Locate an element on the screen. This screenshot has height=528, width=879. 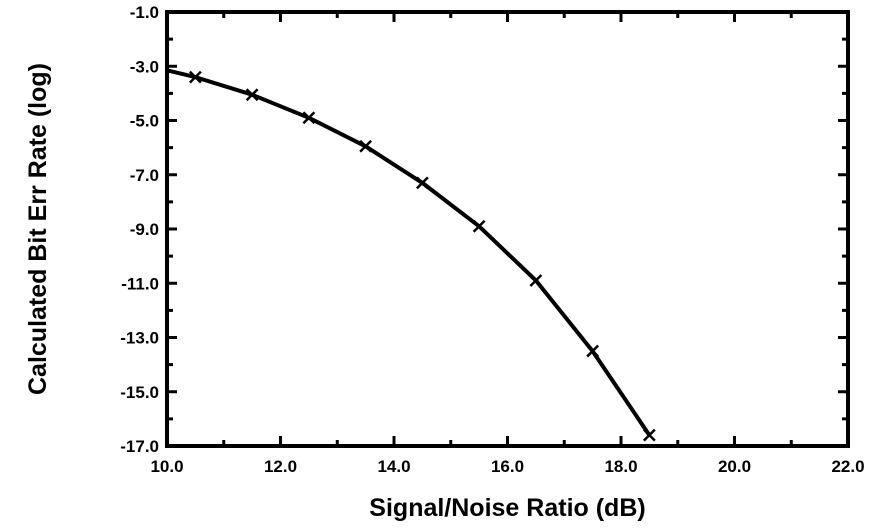
x-tick-label: 14.0 is located at coordinates (393, 466).